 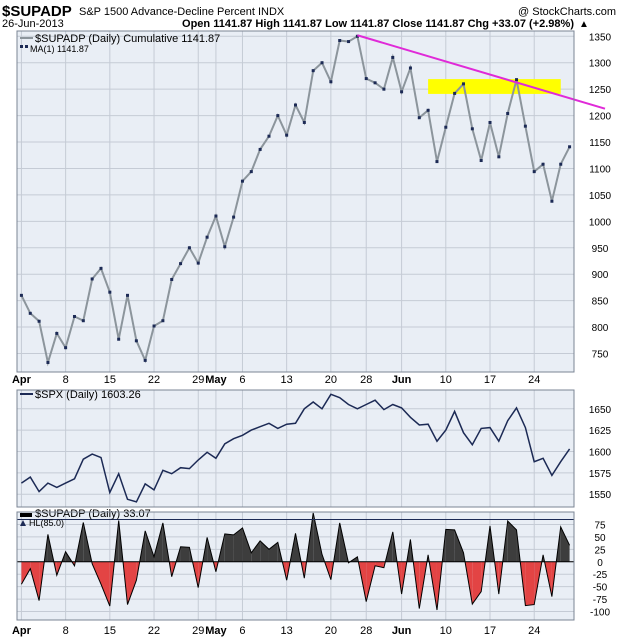 I want to click on x-label-bottom: Jun, so click(x=402, y=631).